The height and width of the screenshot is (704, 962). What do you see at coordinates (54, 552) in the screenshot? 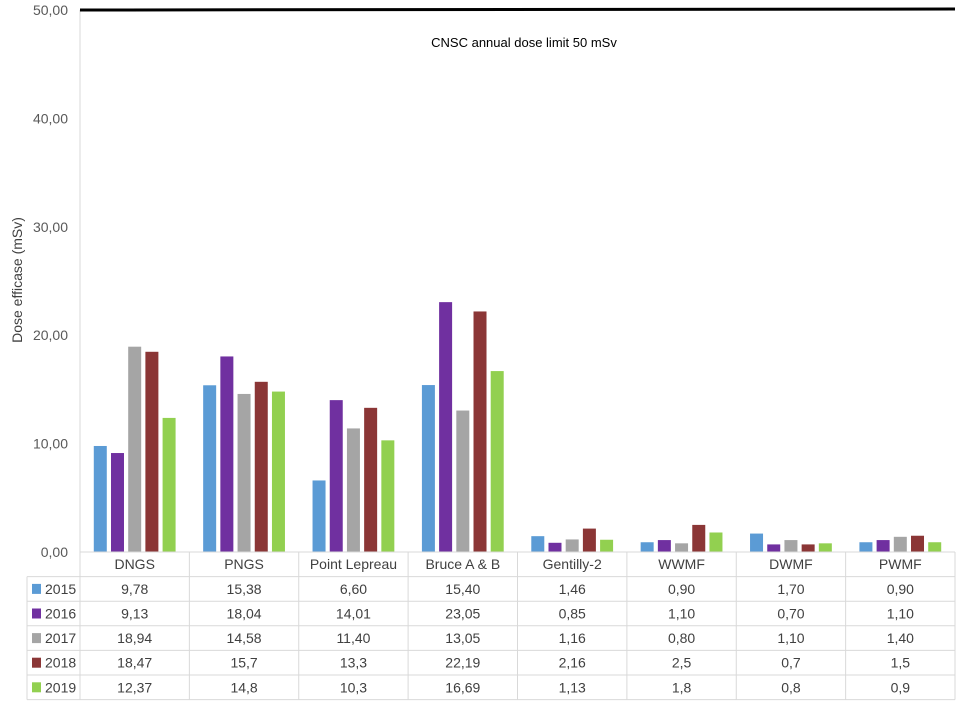
I see `y-tick-label: 0,00` at bounding box center [54, 552].